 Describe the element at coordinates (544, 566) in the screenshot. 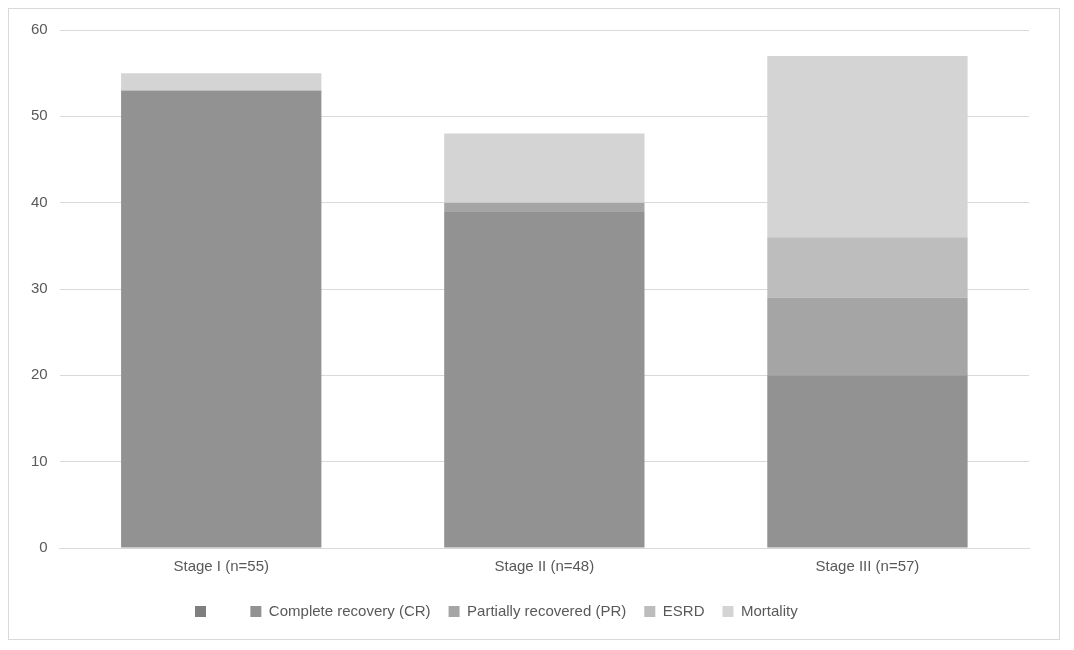

I see `x-tick-label: Stage II (n=48)` at that location.